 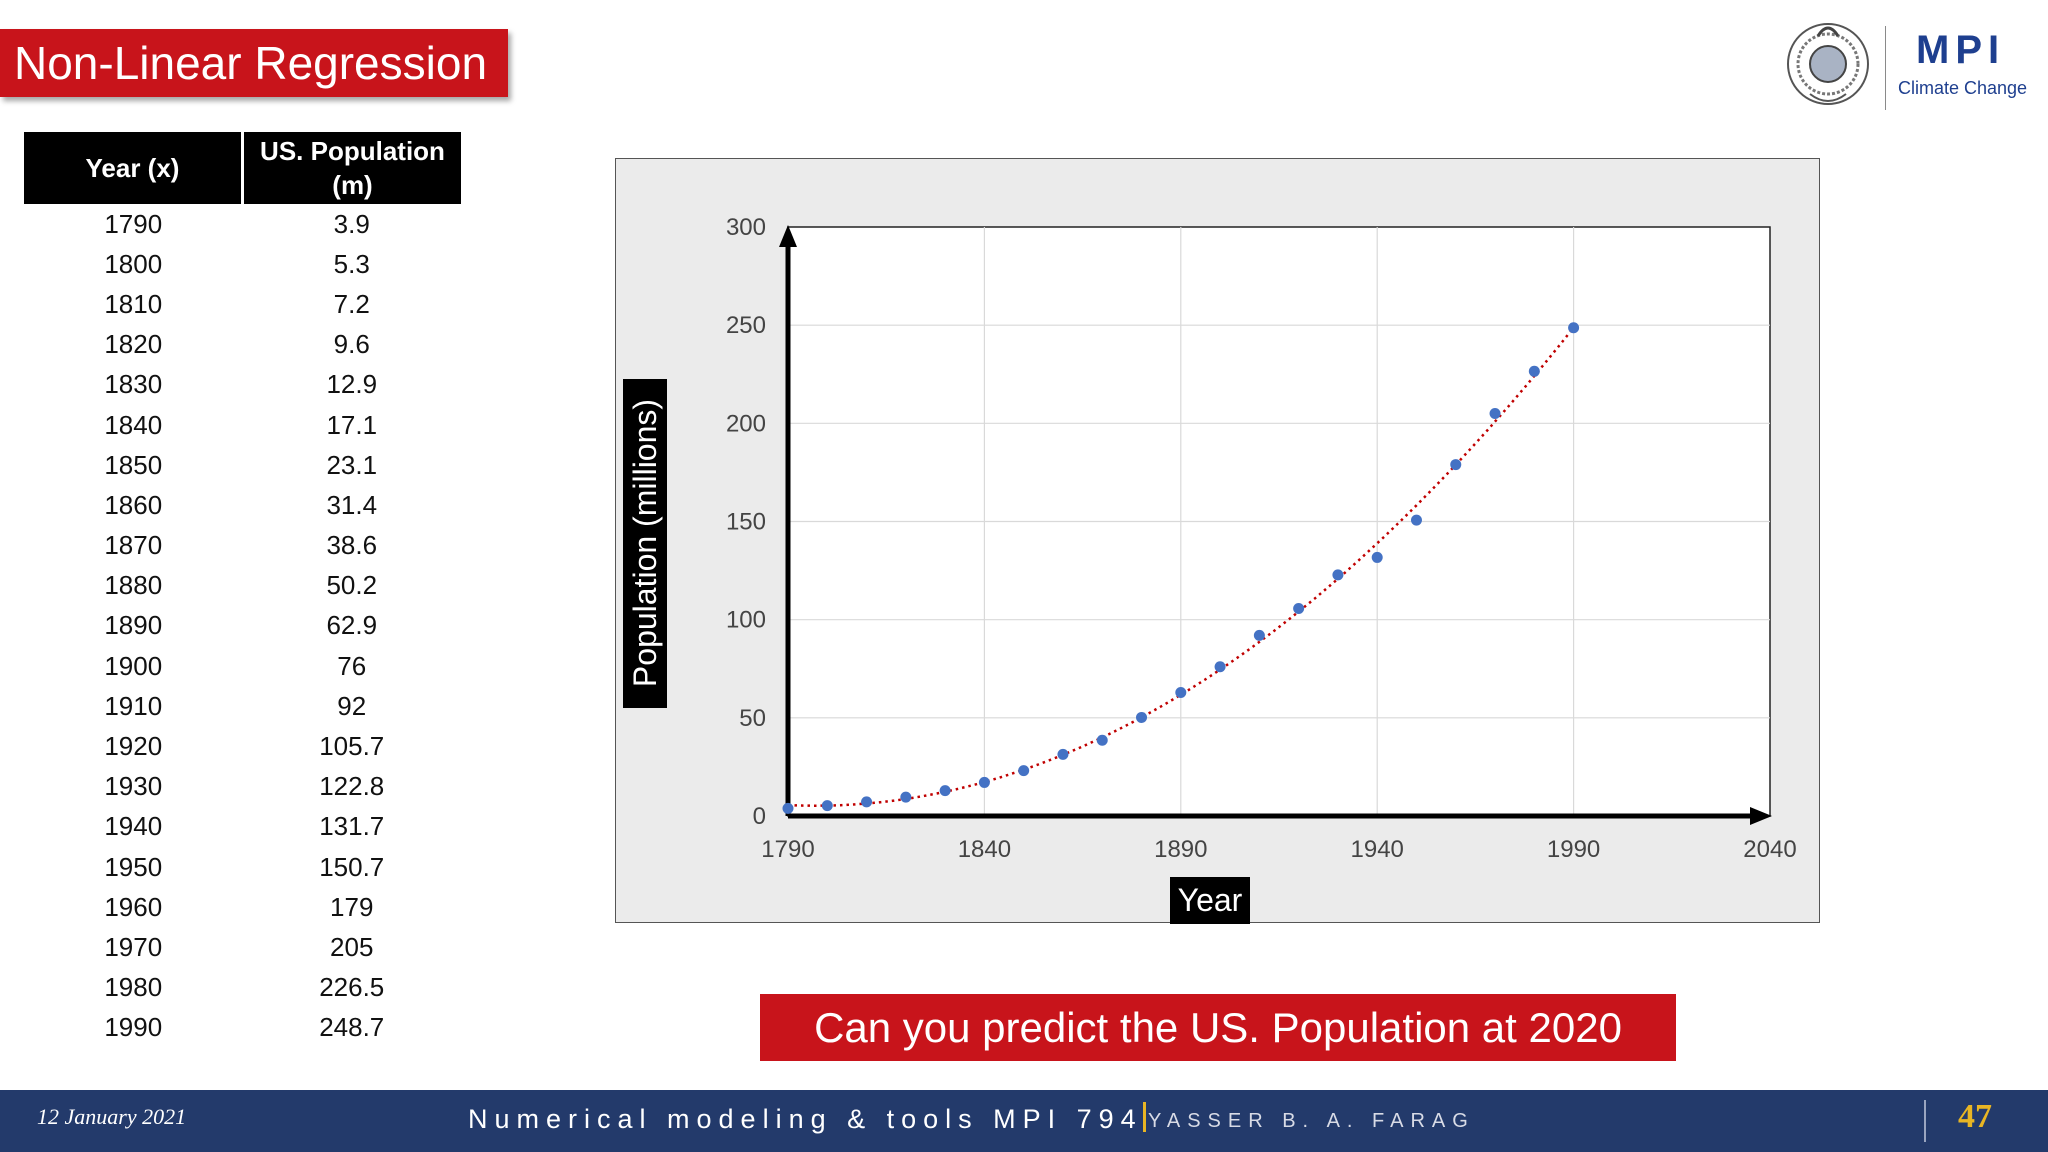 I want to click on x-tick-label: 1890, so click(x=1180, y=849).